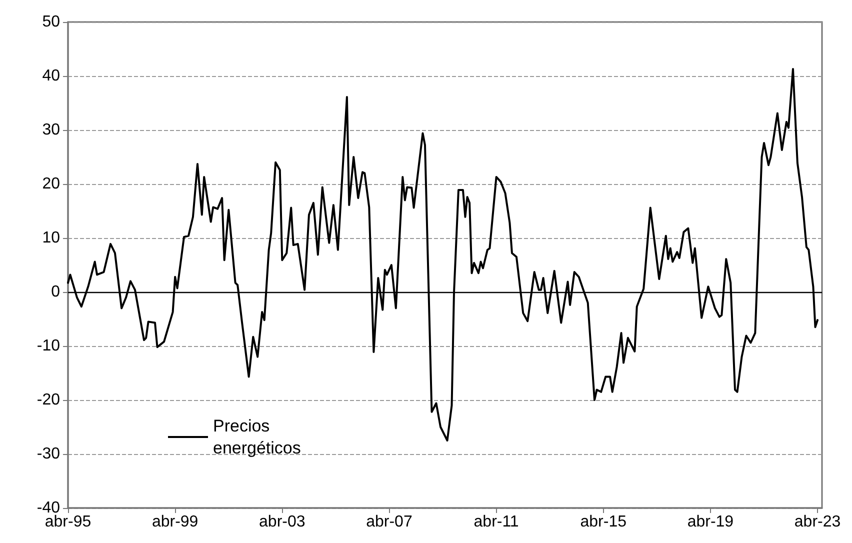 The image size is (852, 543). I want to click on x-tick-label: abr-07, so click(389, 522).